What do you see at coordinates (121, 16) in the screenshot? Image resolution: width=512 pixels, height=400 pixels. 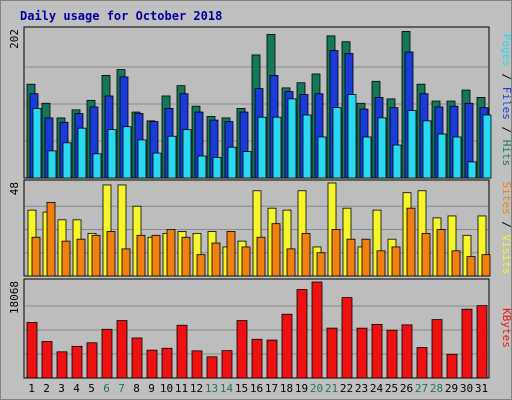 I see `chart-title: Daily usage for October 2018` at bounding box center [121, 16].